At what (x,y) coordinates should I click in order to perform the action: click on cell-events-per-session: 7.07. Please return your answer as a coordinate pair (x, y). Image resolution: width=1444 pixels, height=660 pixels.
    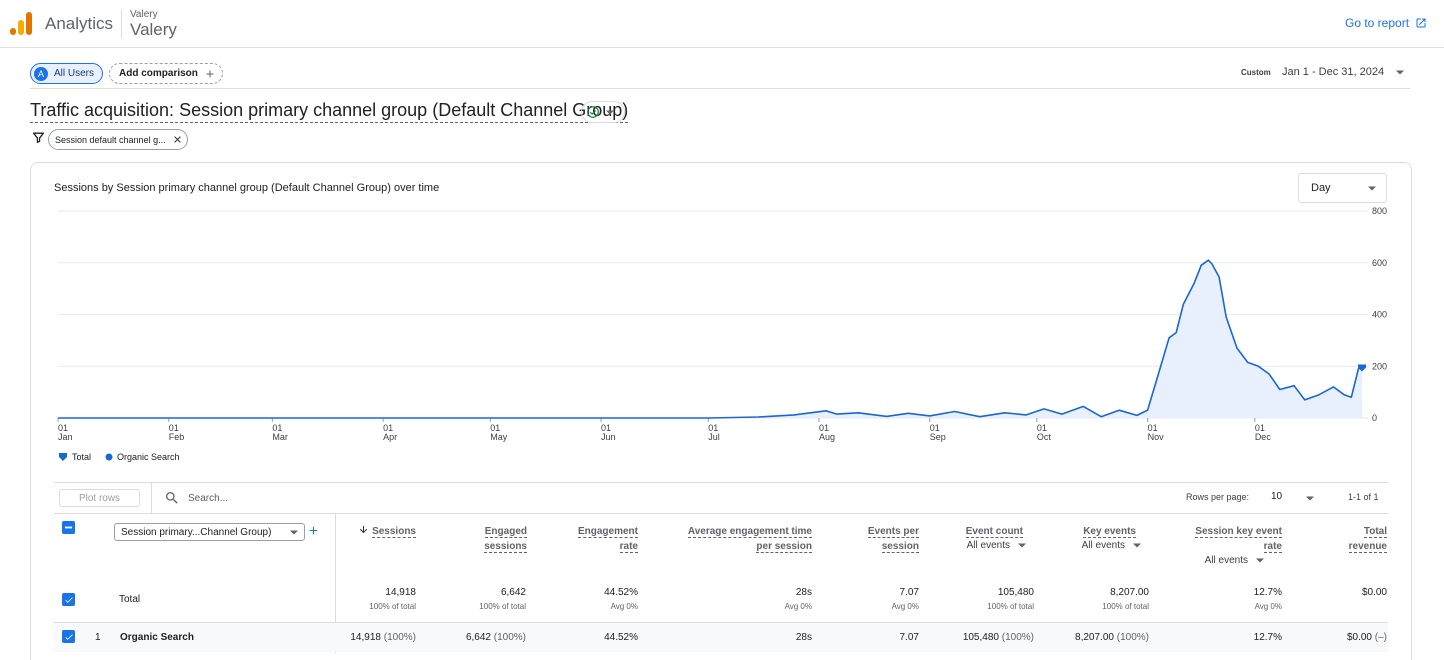
    Looking at the image, I should click on (909, 637).